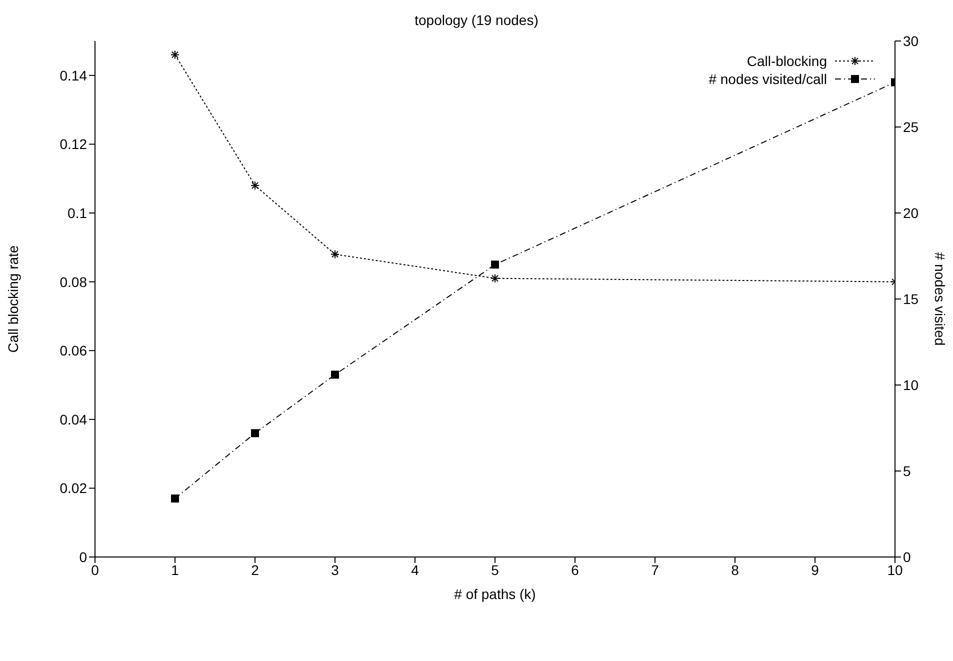 The image size is (953, 661). Describe the element at coordinates (895, 570) in the screenshot. I see `x-tick-label: 10` at that location.